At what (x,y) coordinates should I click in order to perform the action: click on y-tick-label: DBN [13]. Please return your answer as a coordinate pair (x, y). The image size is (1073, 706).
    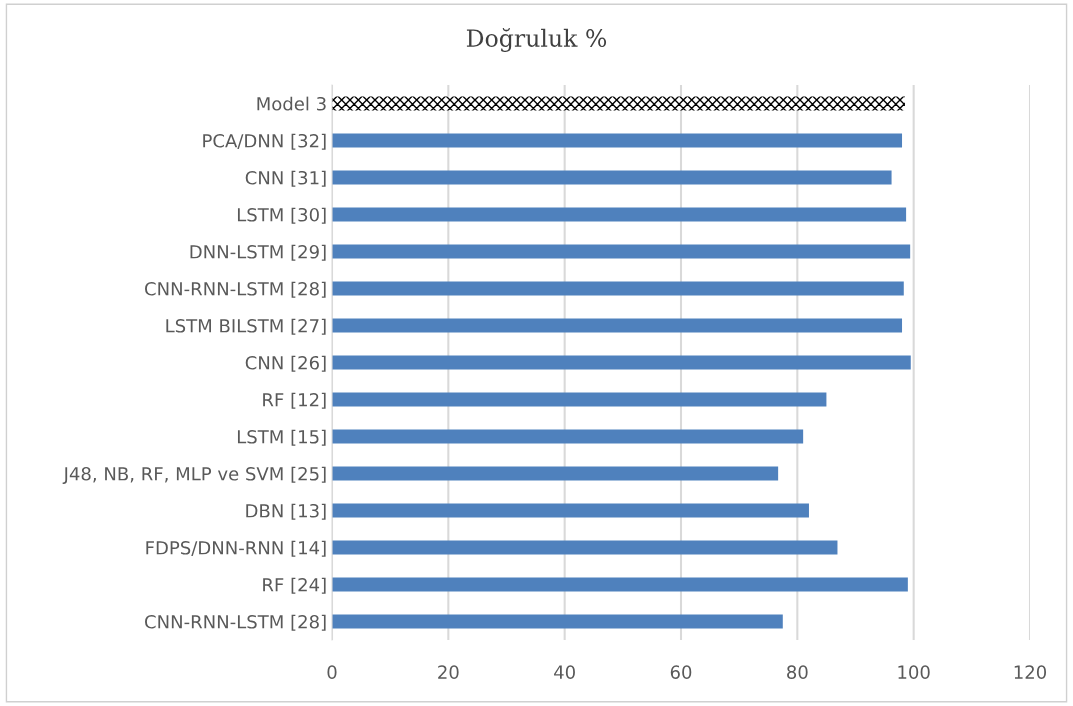
    Looking at the image, I should click on (286, 511).